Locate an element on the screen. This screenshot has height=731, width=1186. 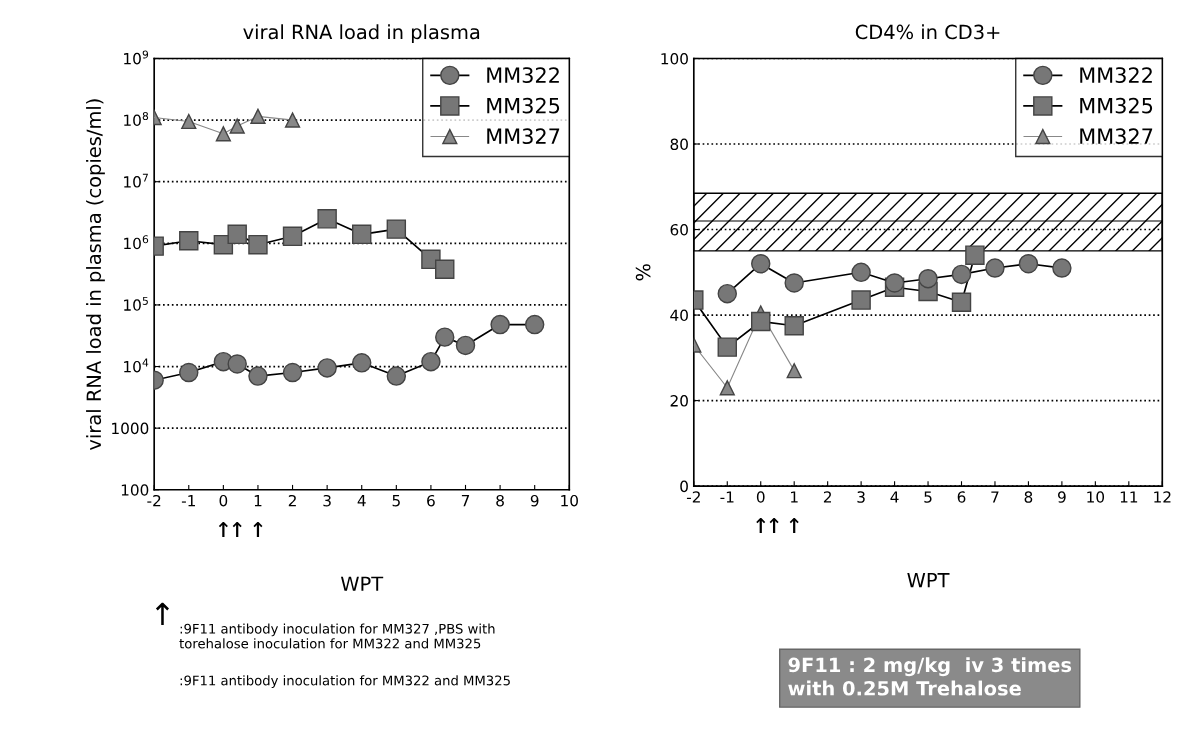
y-axis-title: % is located at coordinates (643, 272).